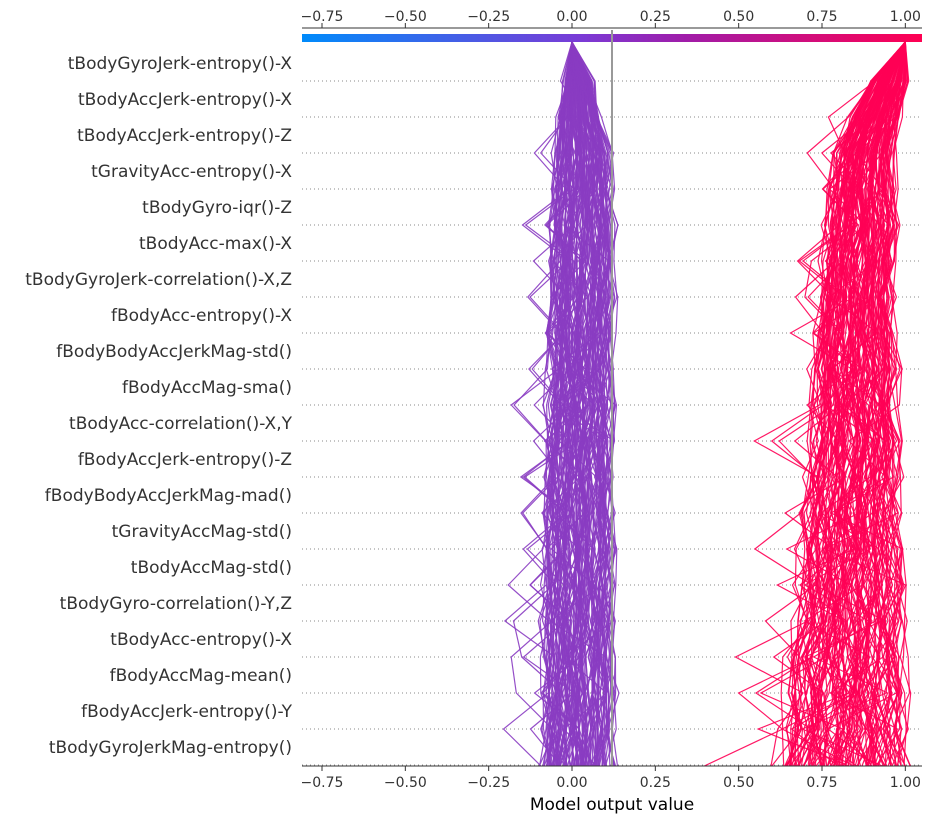 The height and width of the screenshot is (824, 932). What do you see at coordinates (738, 17) in the screenshot?
I see `top-tick-label: 0.50` at bounding box center [738, 17].